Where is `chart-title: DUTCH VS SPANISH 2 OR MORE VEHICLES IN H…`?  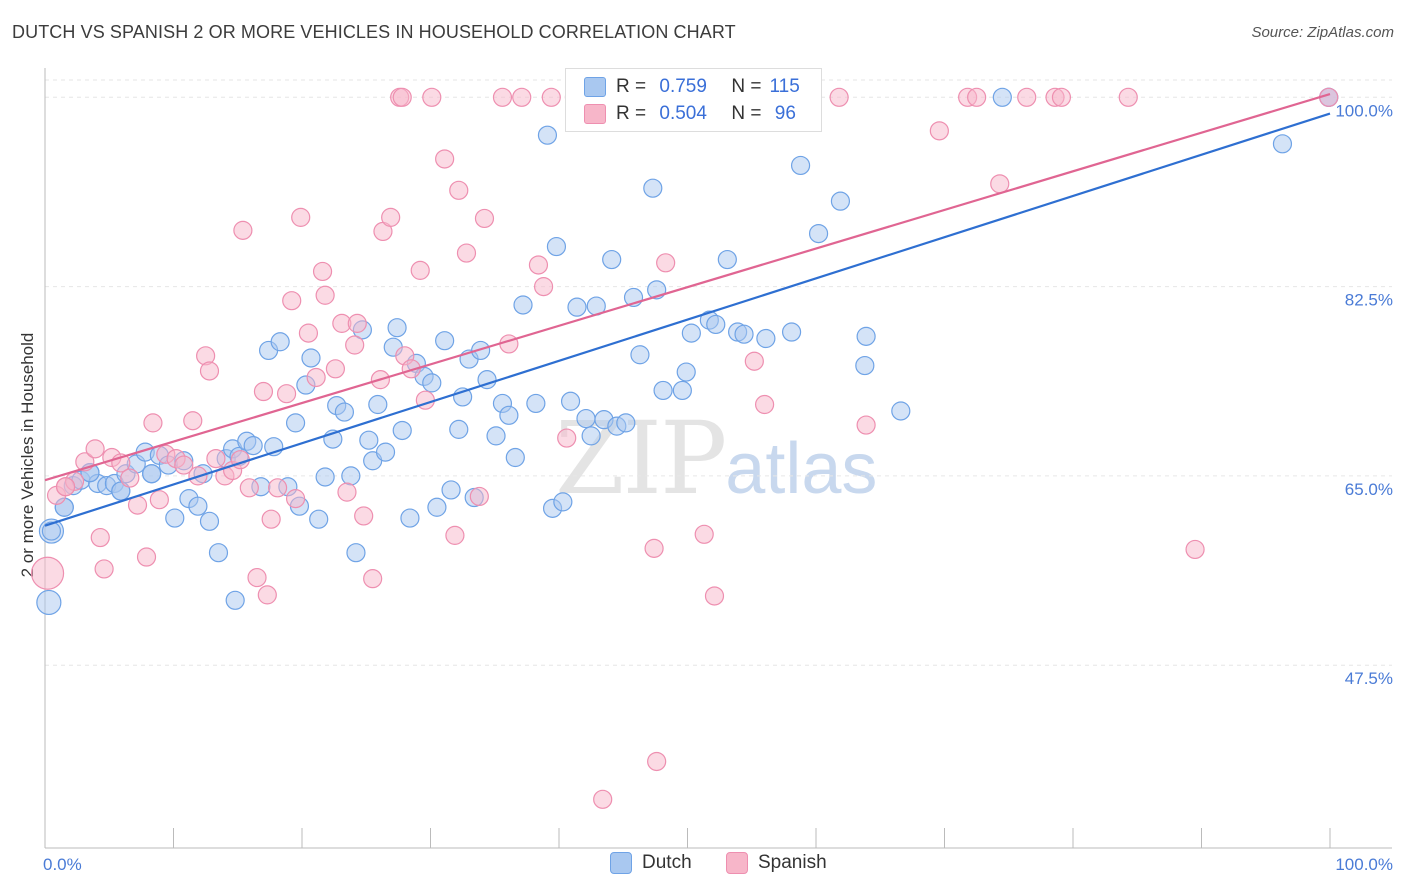
chart-title: DUTCH VS SPANISH 2 OR MORE VEHICLES IN H… is located at coordinates (374, 32).